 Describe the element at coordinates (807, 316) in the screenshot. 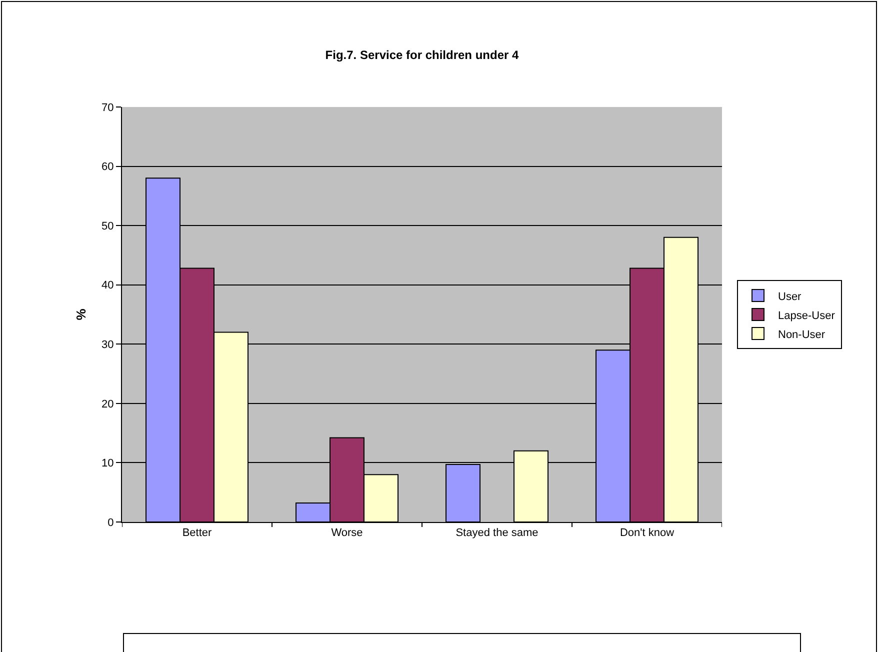

I see `legend-label: Lapse-User` at that location.